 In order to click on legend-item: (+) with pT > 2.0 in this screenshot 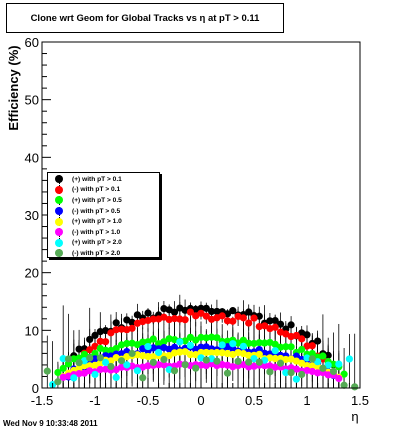, I will do `click(105, 243)`.